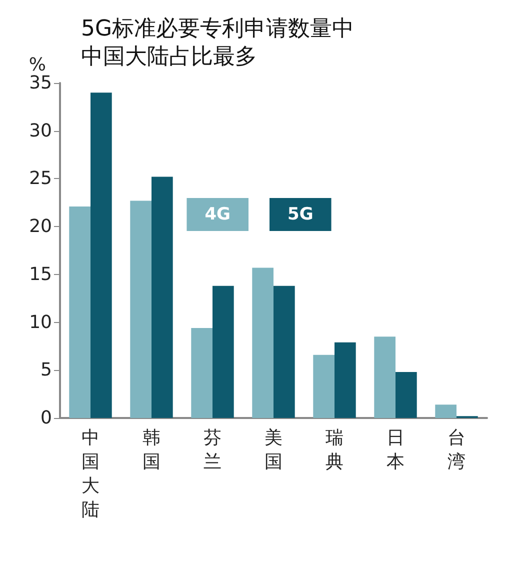  I want to click on y-tick-label: 0, so click(46, 418).